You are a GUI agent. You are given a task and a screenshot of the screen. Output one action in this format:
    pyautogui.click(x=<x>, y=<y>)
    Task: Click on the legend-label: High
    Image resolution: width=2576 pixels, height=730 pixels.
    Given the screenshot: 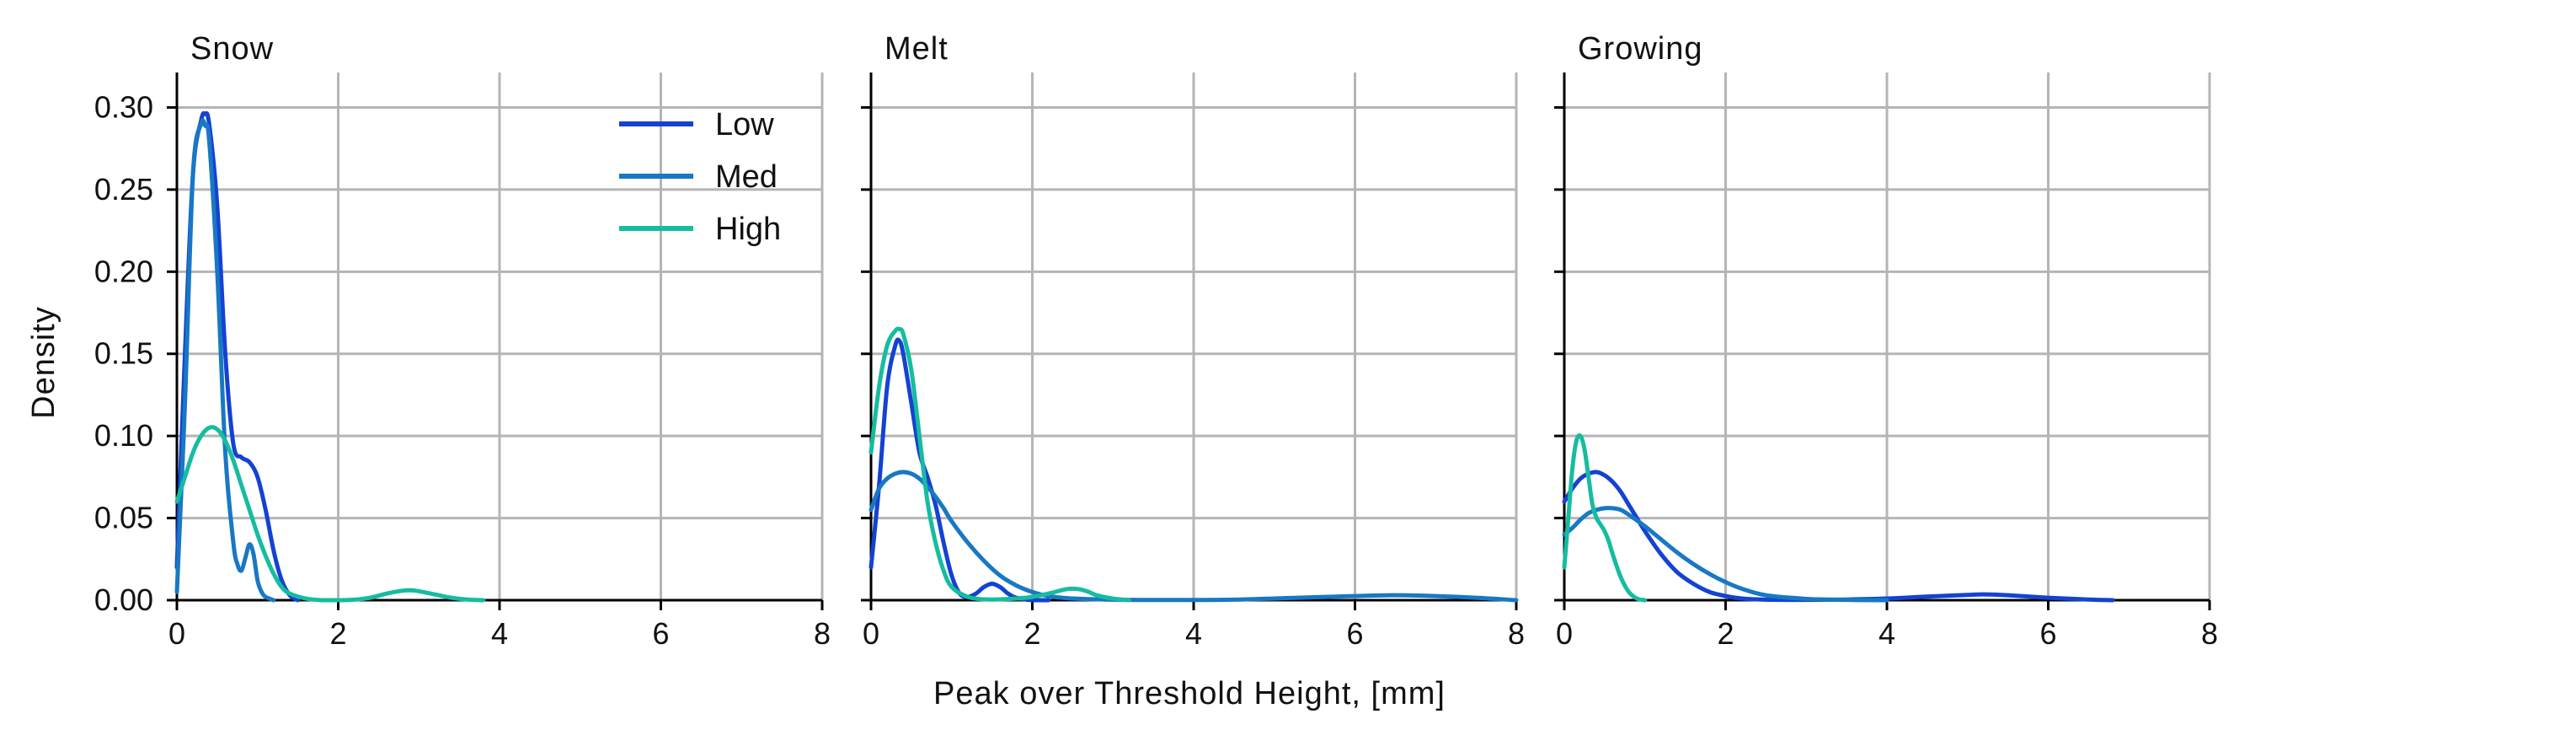 What is the action you would take?
    pyautogui.click(x=748, y=229)
    